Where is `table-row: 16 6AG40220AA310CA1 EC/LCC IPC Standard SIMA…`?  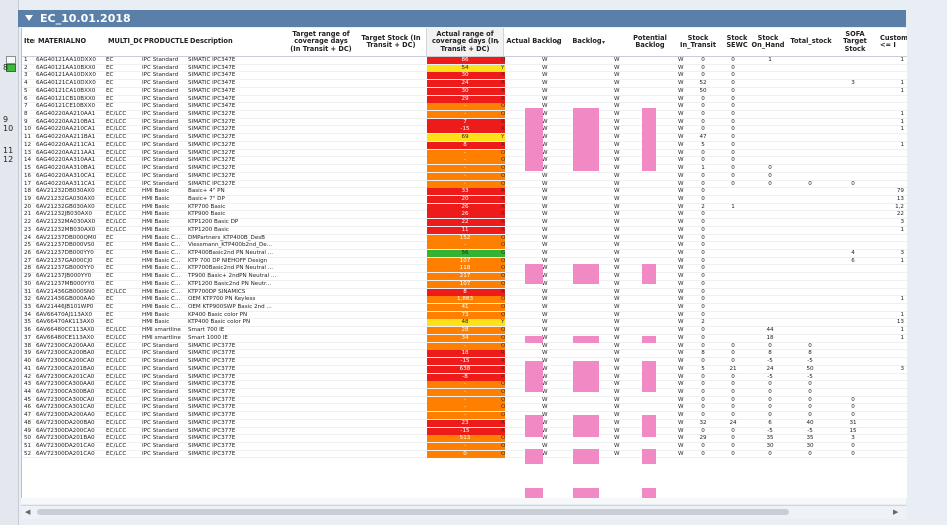
table-row: 16 6AG40220AA310CA1 EC/LCC IPC Standard SIMA… is located at coordinates (464, 176).